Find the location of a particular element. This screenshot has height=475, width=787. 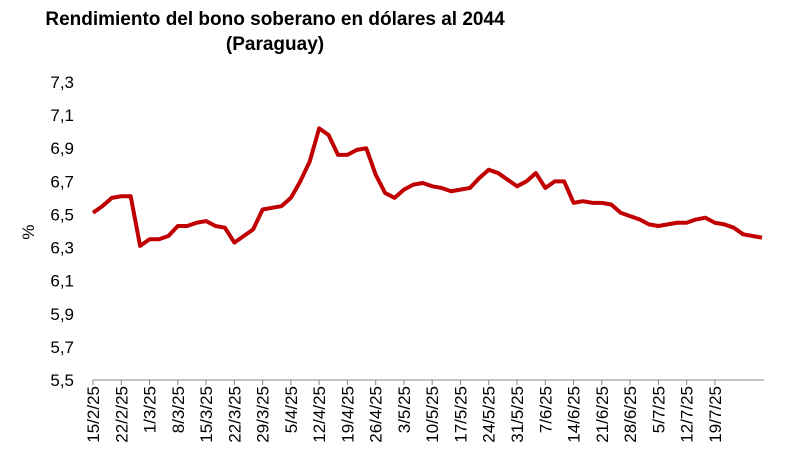

x-tick-label: 17/5/25 is located at coordinates (460, 414).